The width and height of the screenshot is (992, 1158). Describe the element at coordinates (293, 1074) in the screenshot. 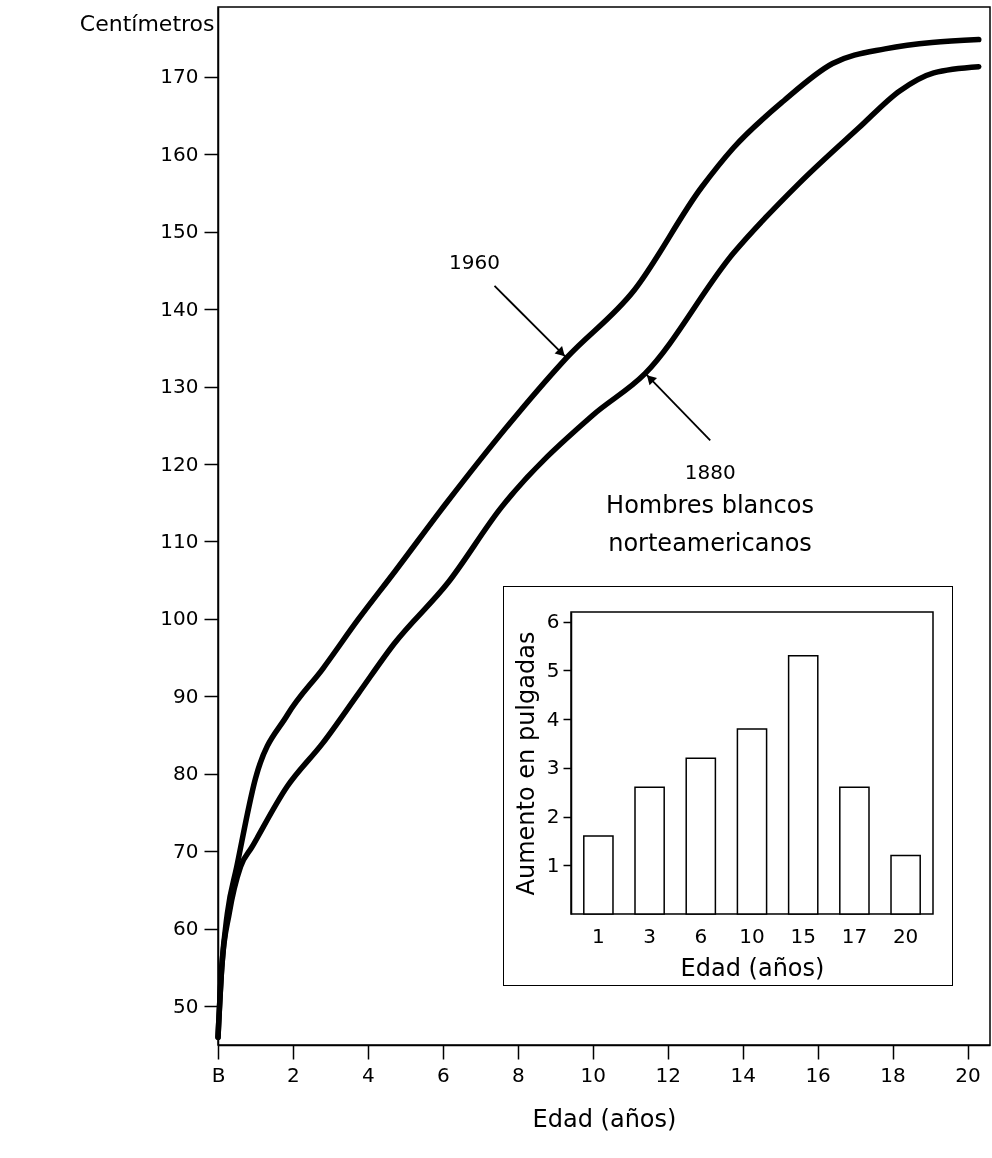

I see `x-tick-label: 2` at that location.